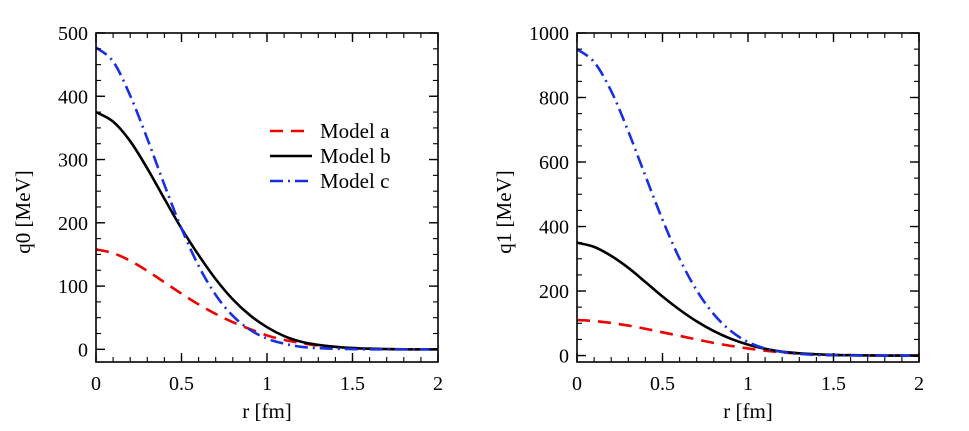  What do you see at coordinates (554, 99) in the screenshot?
I see `y-tick-label-q1: 800` at bounding box center [554, 99].